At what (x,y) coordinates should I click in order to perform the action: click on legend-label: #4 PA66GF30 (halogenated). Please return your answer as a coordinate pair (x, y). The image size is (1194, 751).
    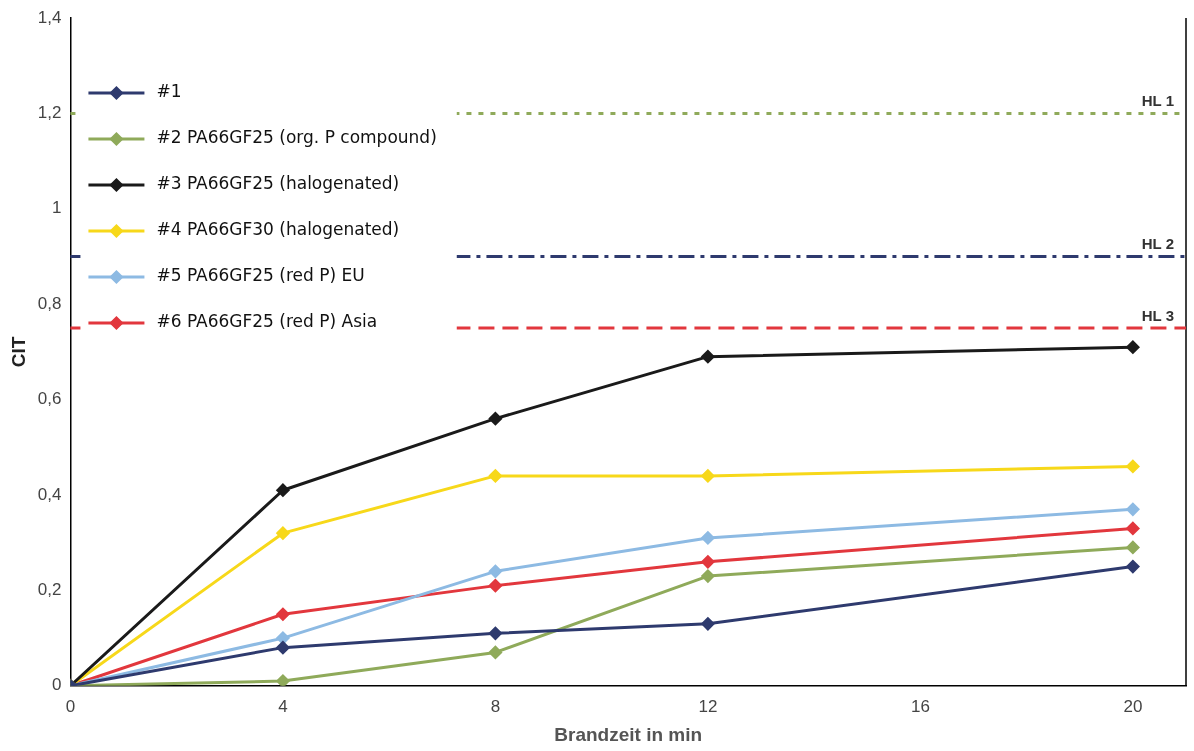
    Looking at the image, I should click on (278, 229).